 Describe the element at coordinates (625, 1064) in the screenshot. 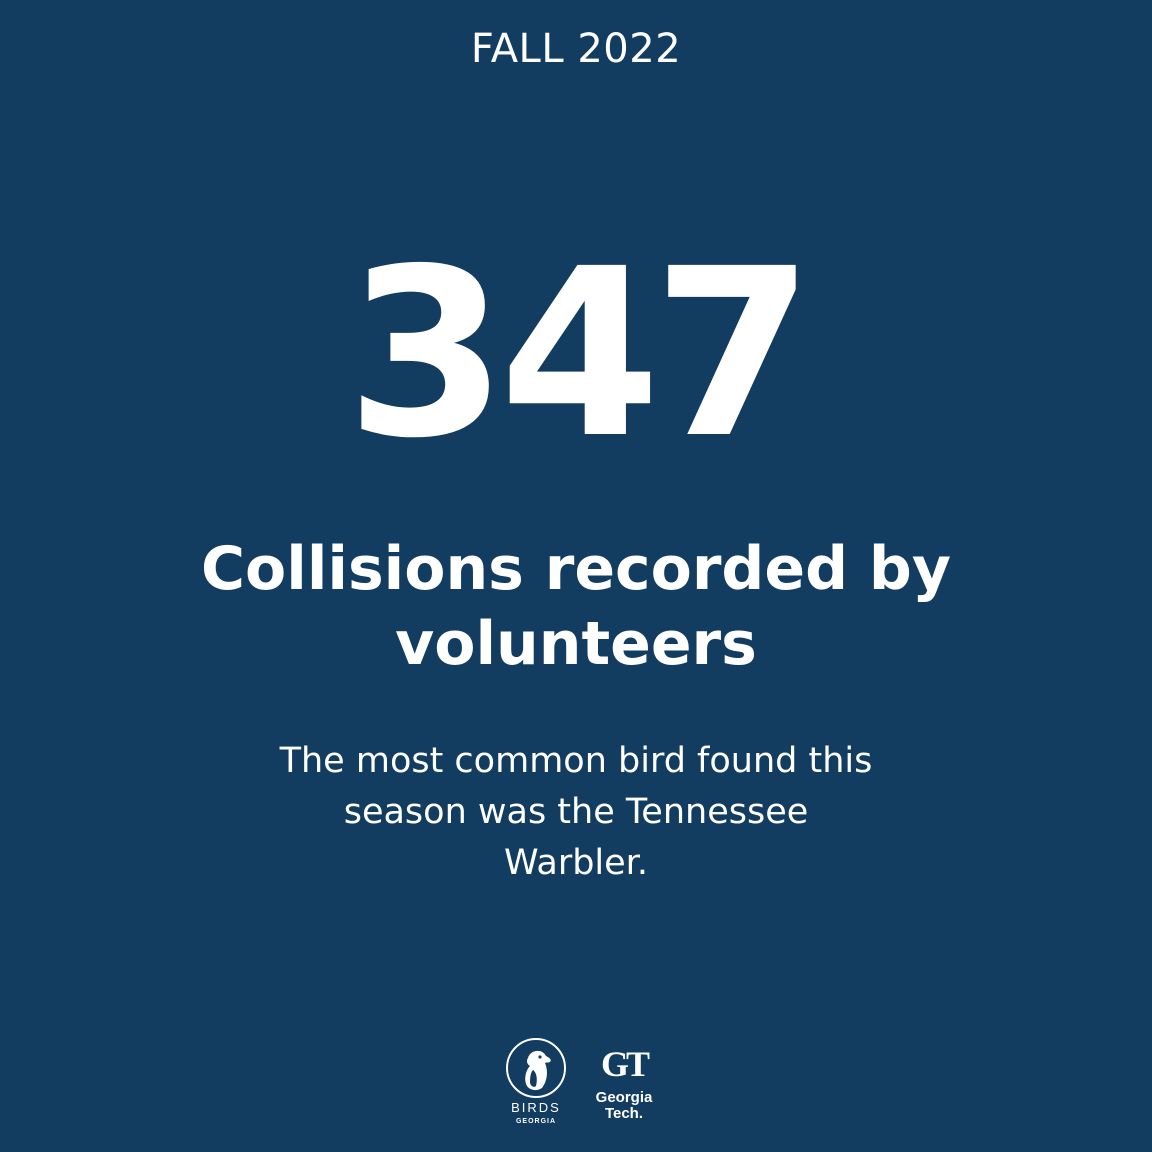

I see `georgia-tech-mark: GT` at that location.